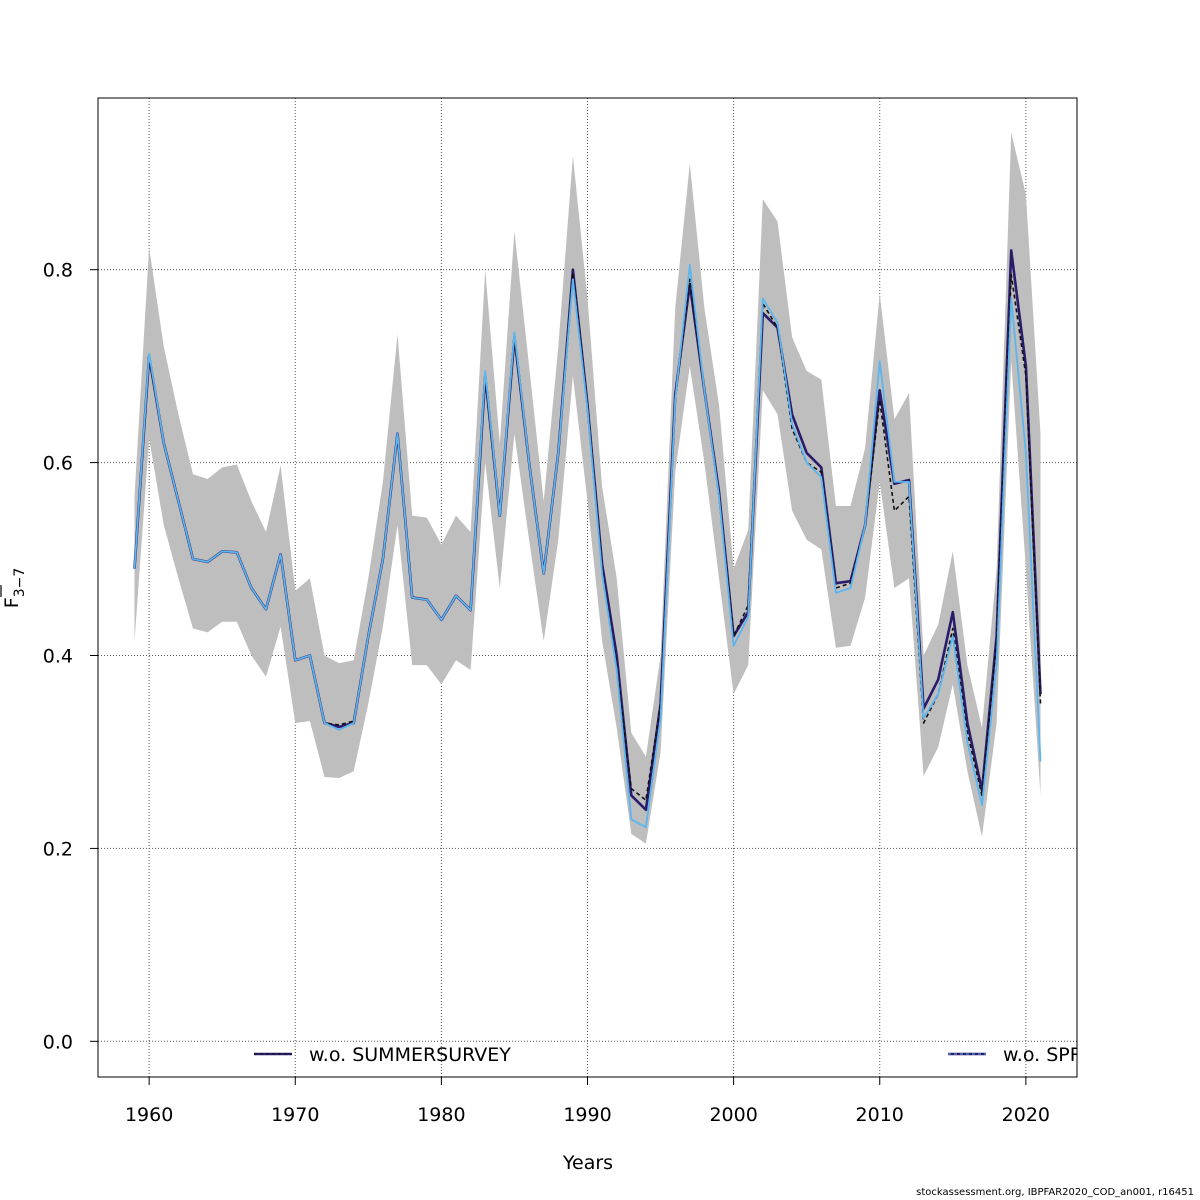 Image resolution: width=1200 pixels, height=1200 pixels. What do you see at coordinates (295, 1115) in the screenshot?
I see `x-tick-label-1970: 1970` at bounding box center [295, 1115].